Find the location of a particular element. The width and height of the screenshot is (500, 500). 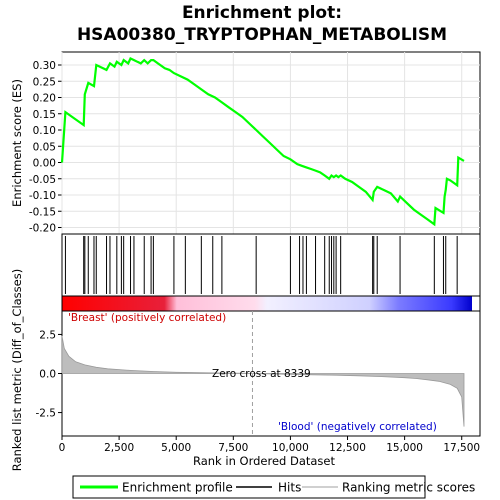

y-tick-label: 0.20 is located at coordinates (44, 99).